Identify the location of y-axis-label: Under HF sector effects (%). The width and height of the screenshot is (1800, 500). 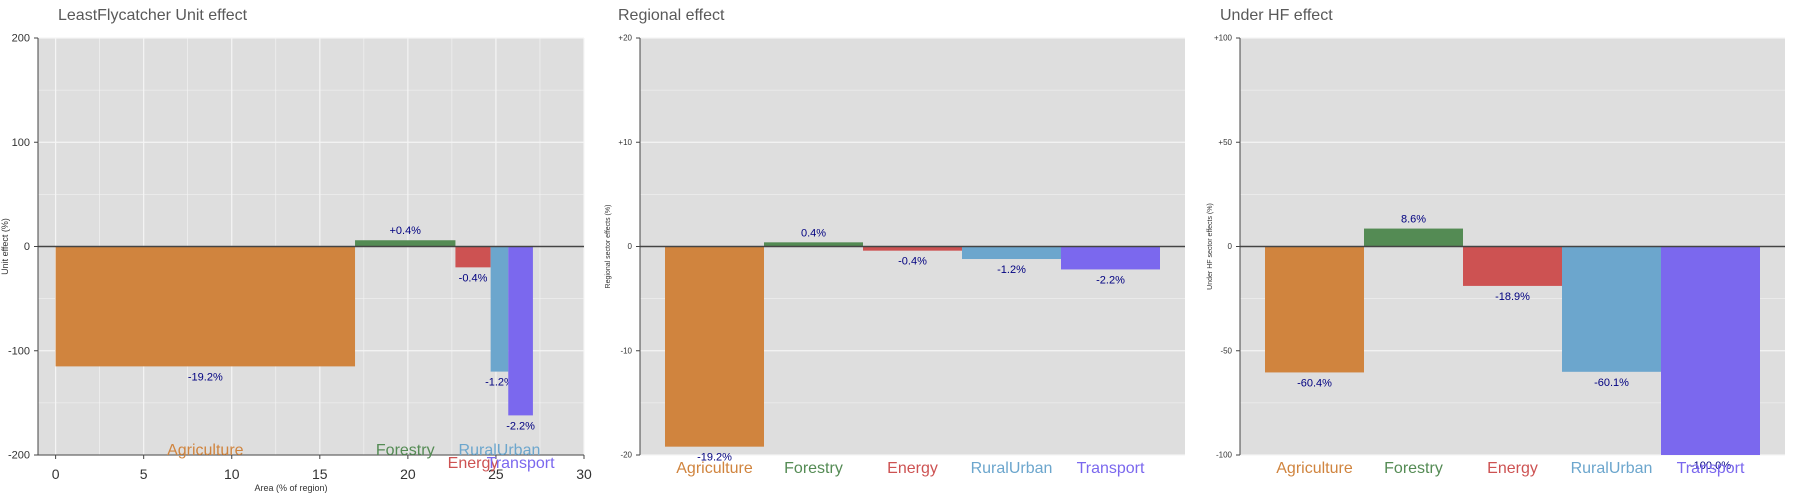
(1210, 246).